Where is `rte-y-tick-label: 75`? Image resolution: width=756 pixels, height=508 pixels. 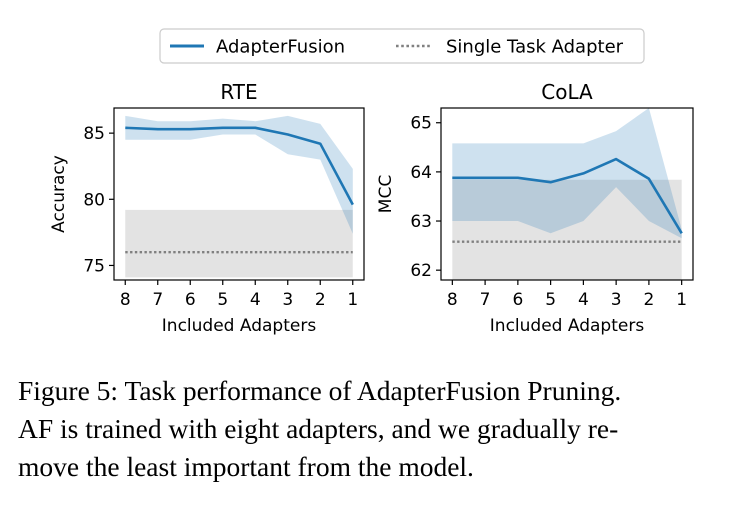 rte-y-tick-label: 75 is located at coordinates (94, 266).